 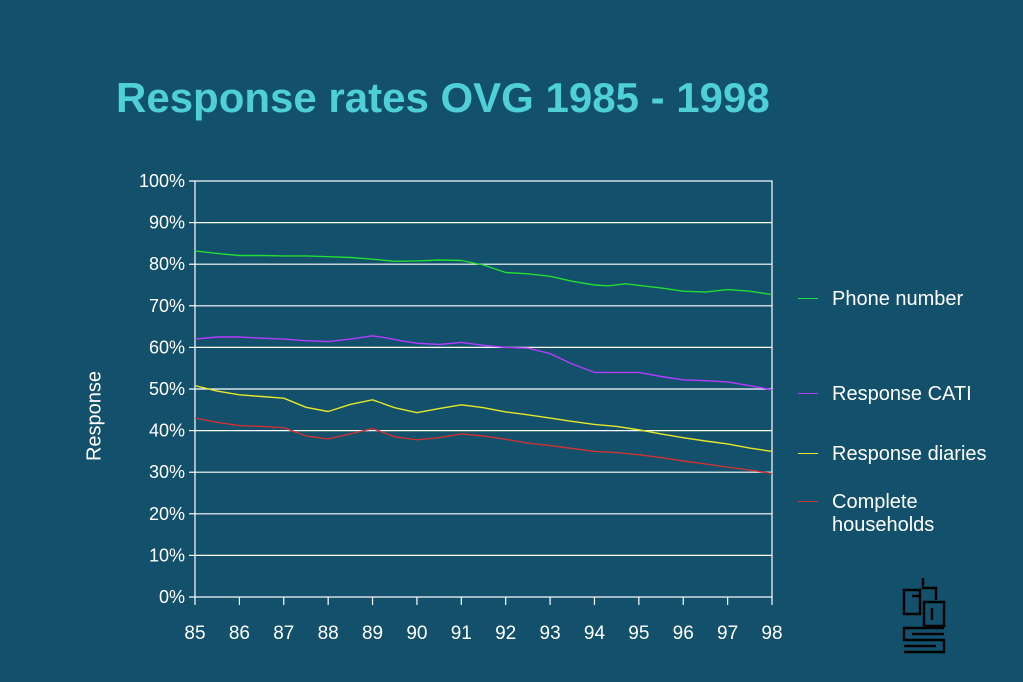 What do you see at coordinates (909, 454) in the screenshot?
I see `legend-label: Response diaries` at bounding box center [909, 454].